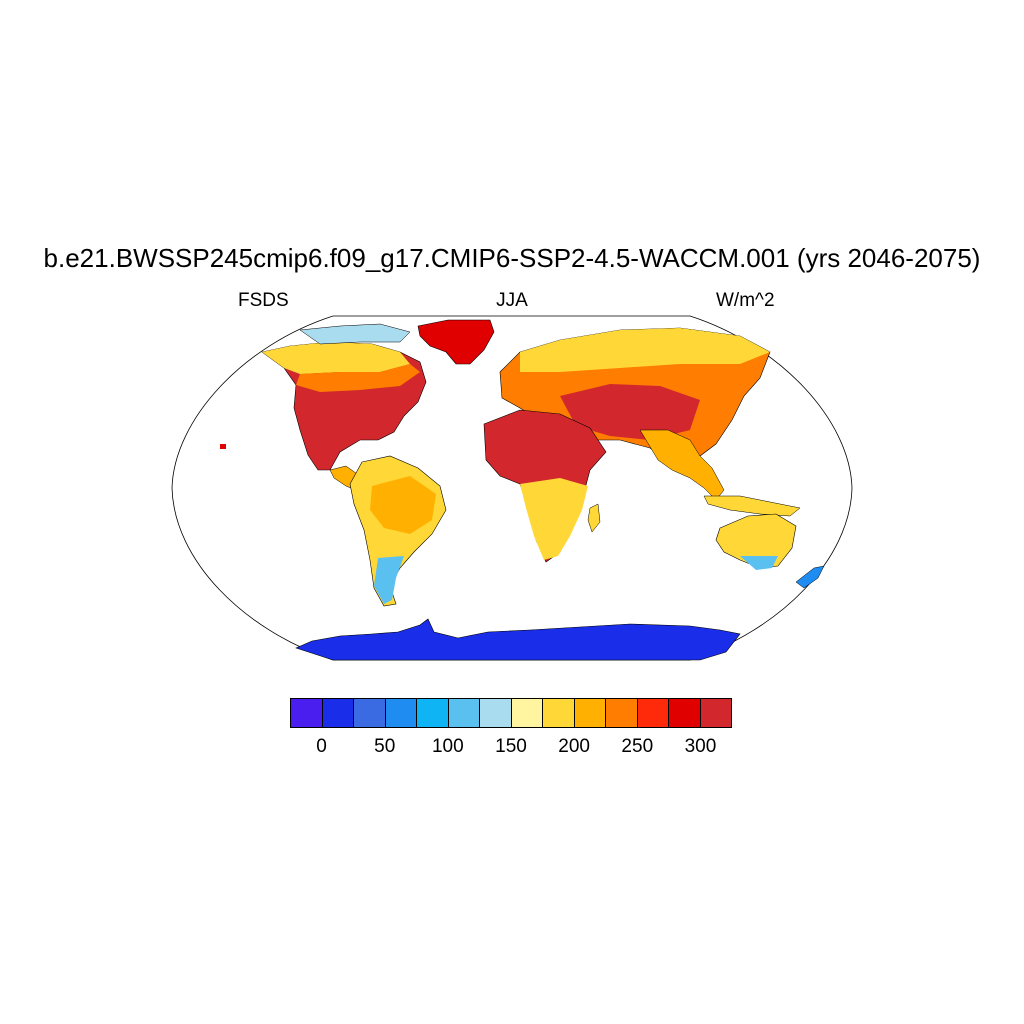  What do you see at coordinates (512, 300) in the screenshot?
I see `season-label: JJA` at bounding box center [512, 300].